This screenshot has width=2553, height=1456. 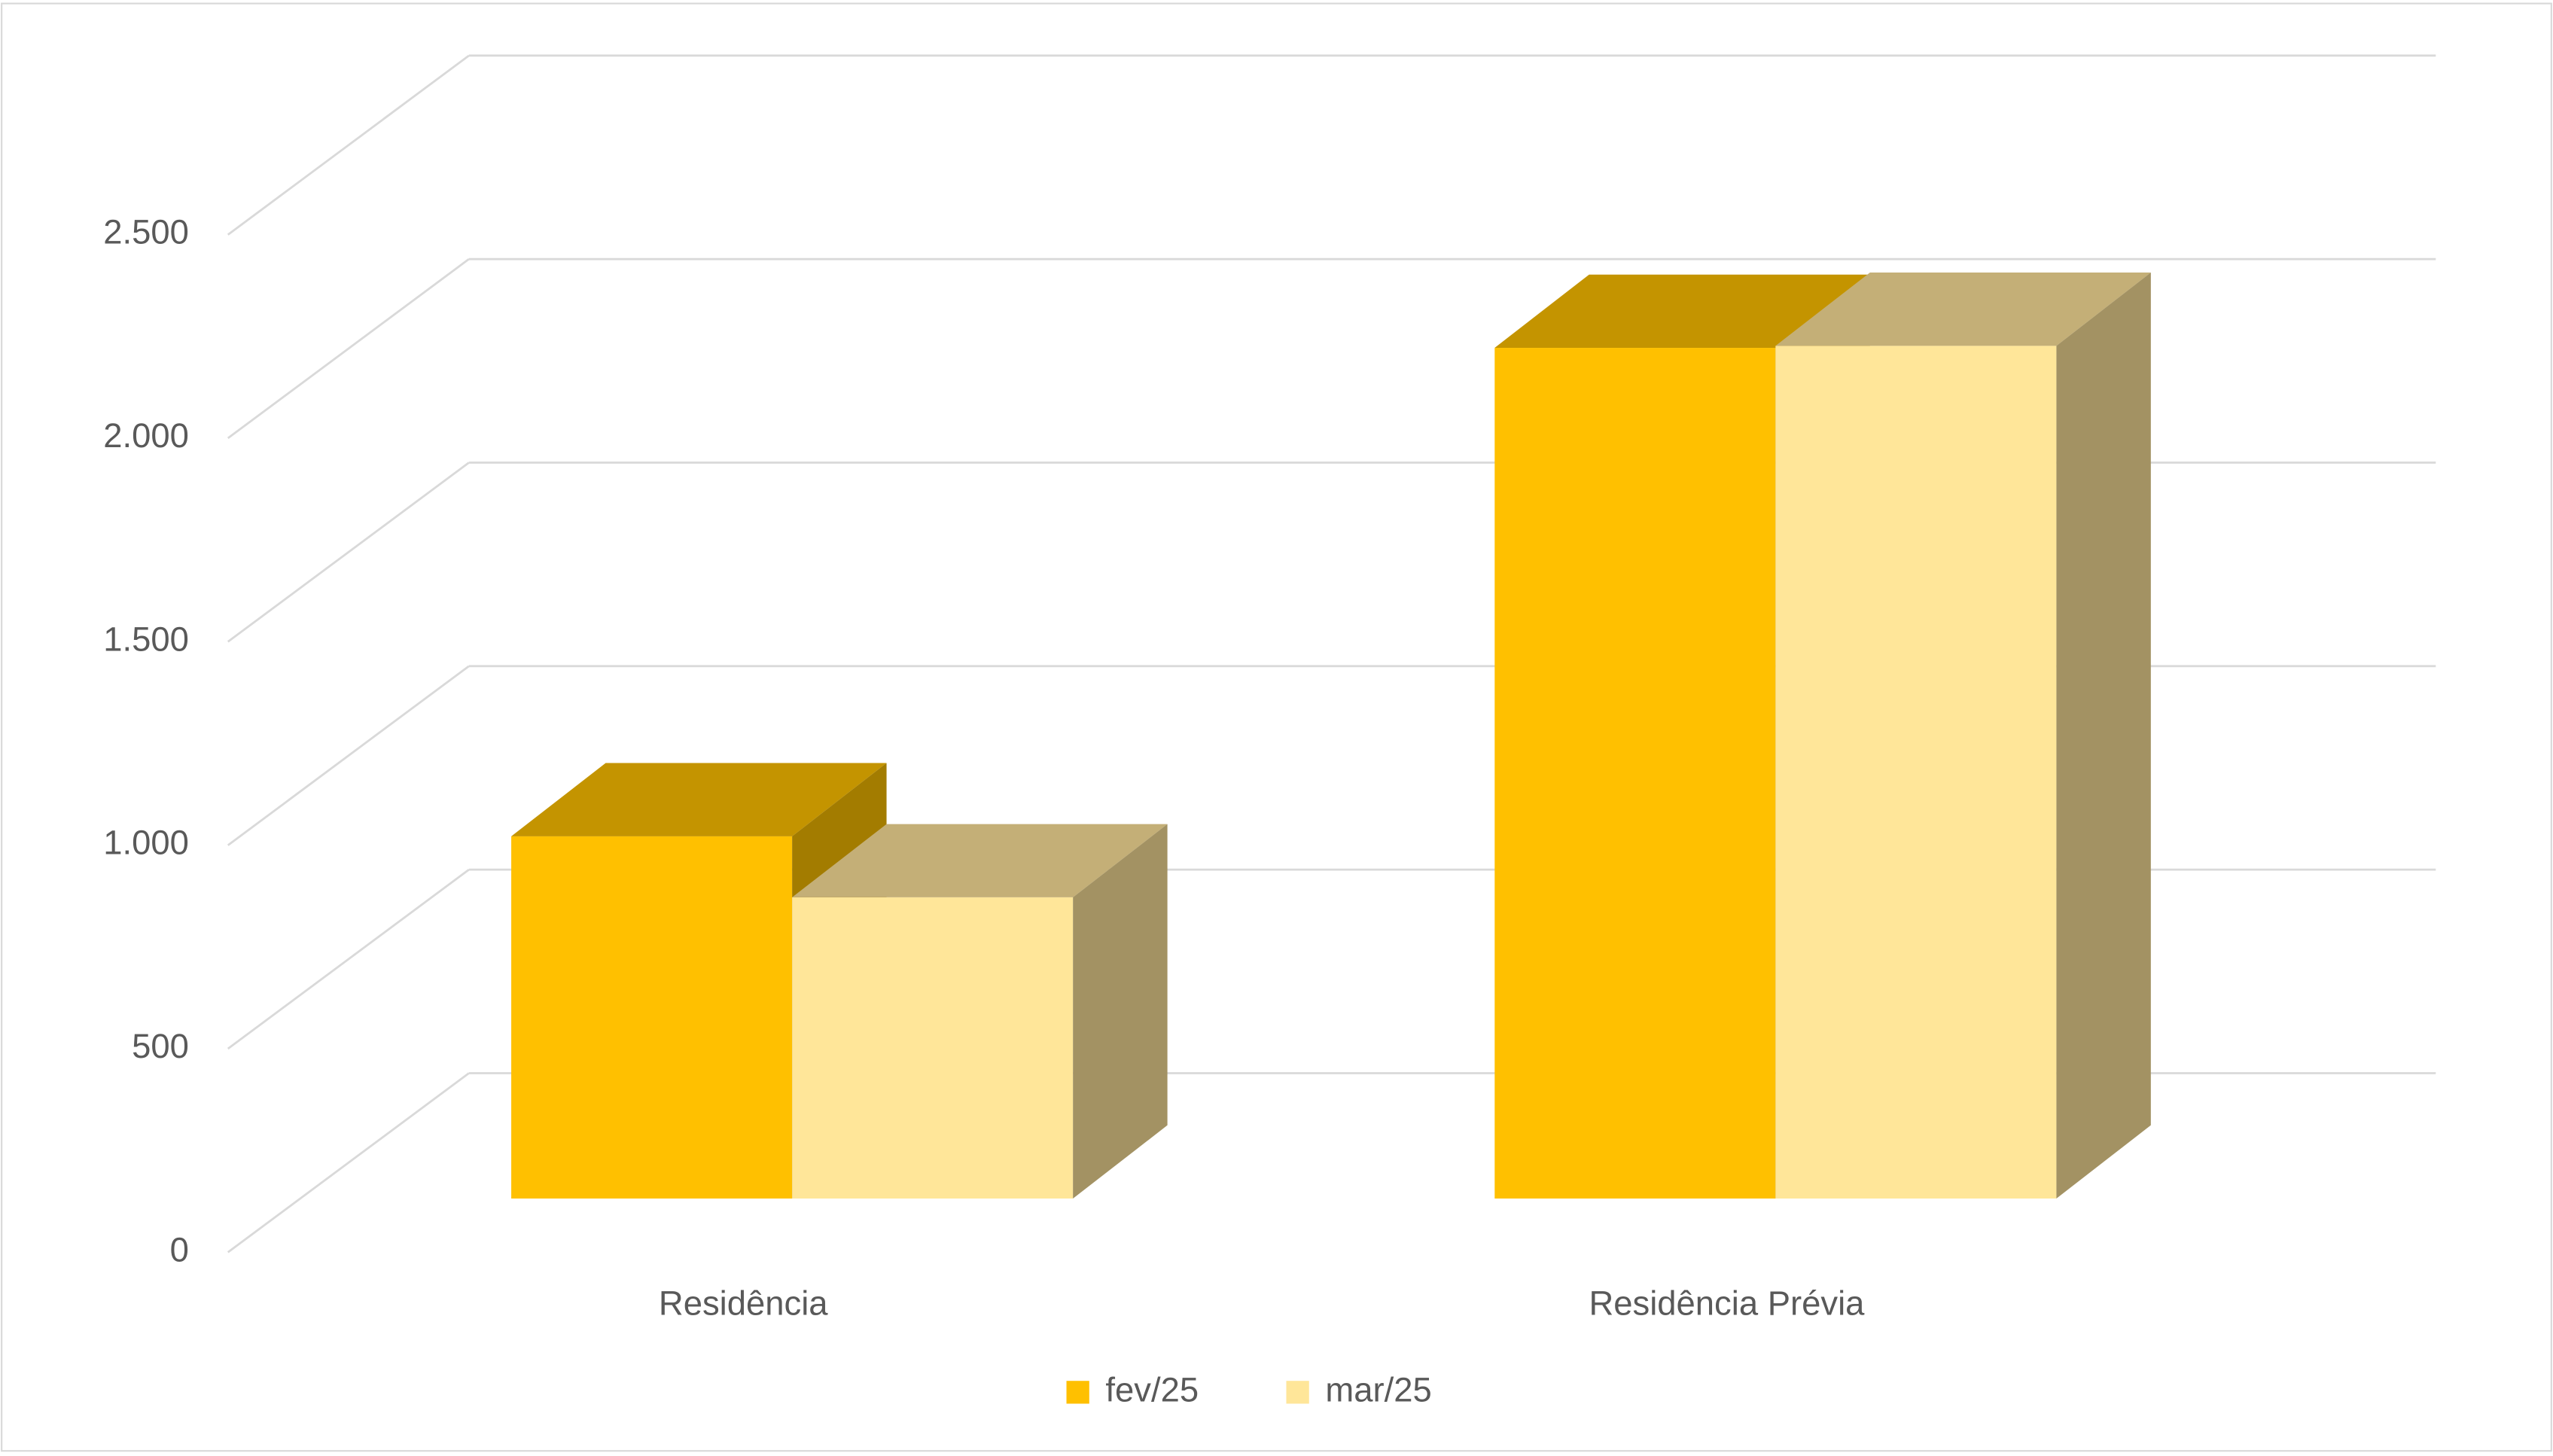 What do you see at coordinates (1727, 1303) in the screenshot?
I see `x-tick-label: Residência Prévia` at bounding box center [1727, 1303].